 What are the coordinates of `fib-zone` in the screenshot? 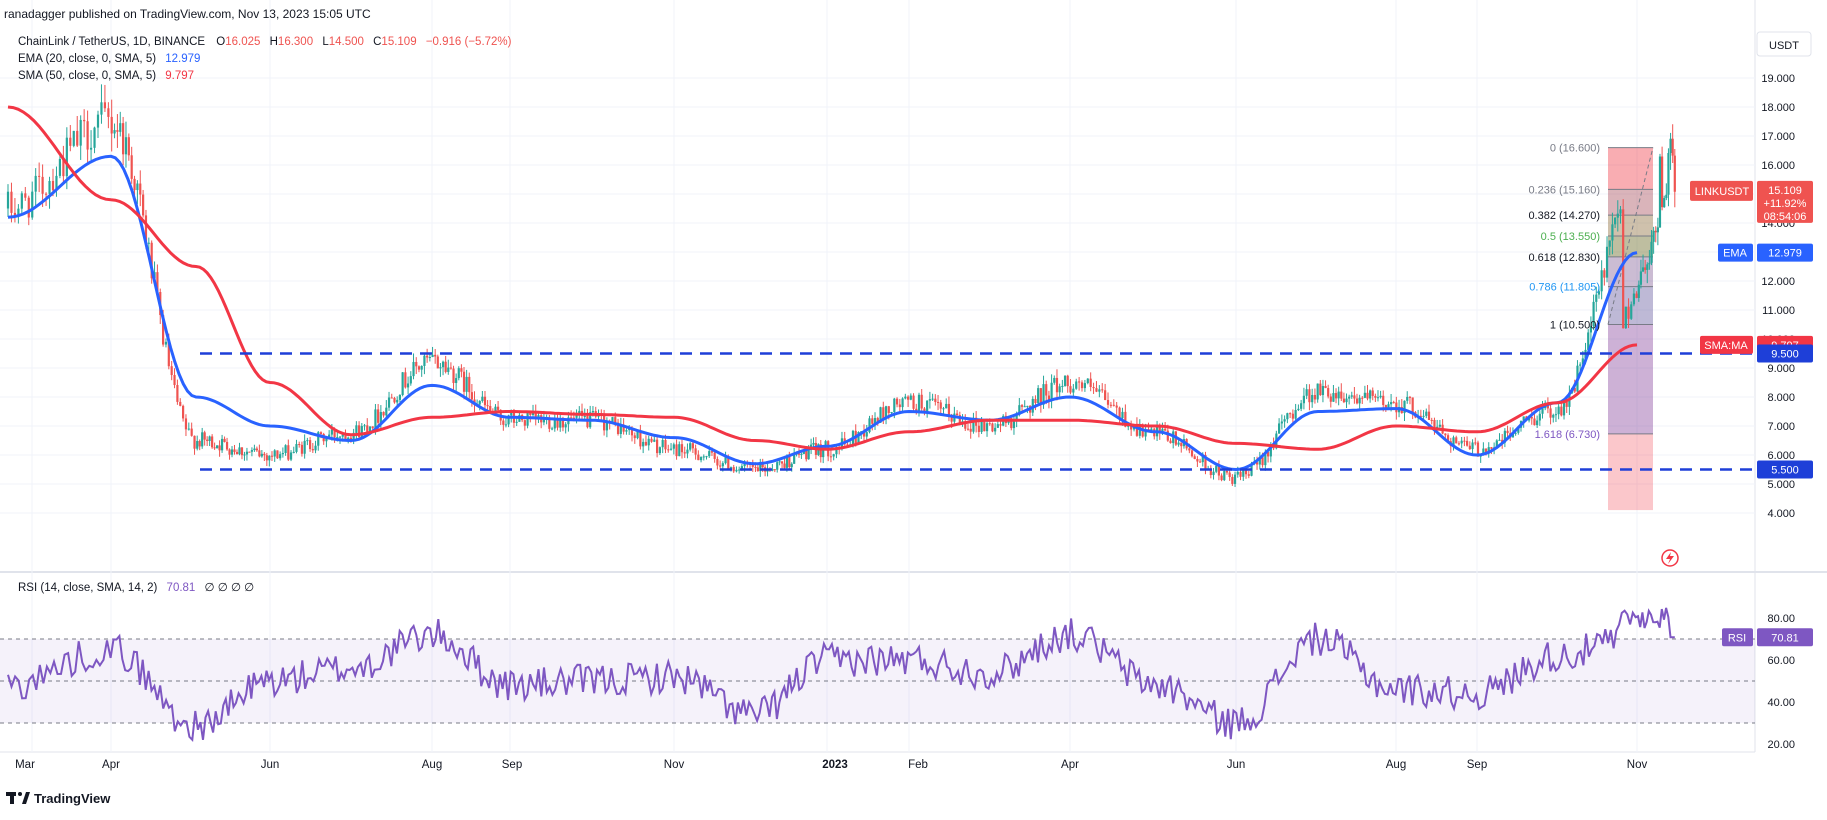 It's located at (1630, 168).